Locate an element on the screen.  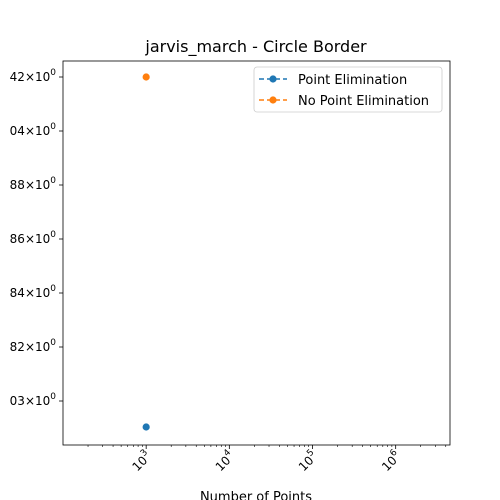
x-axis-ticks: 10³ 10⁴ 10⁵ 10⁶ is located at coordinates (267, 459).